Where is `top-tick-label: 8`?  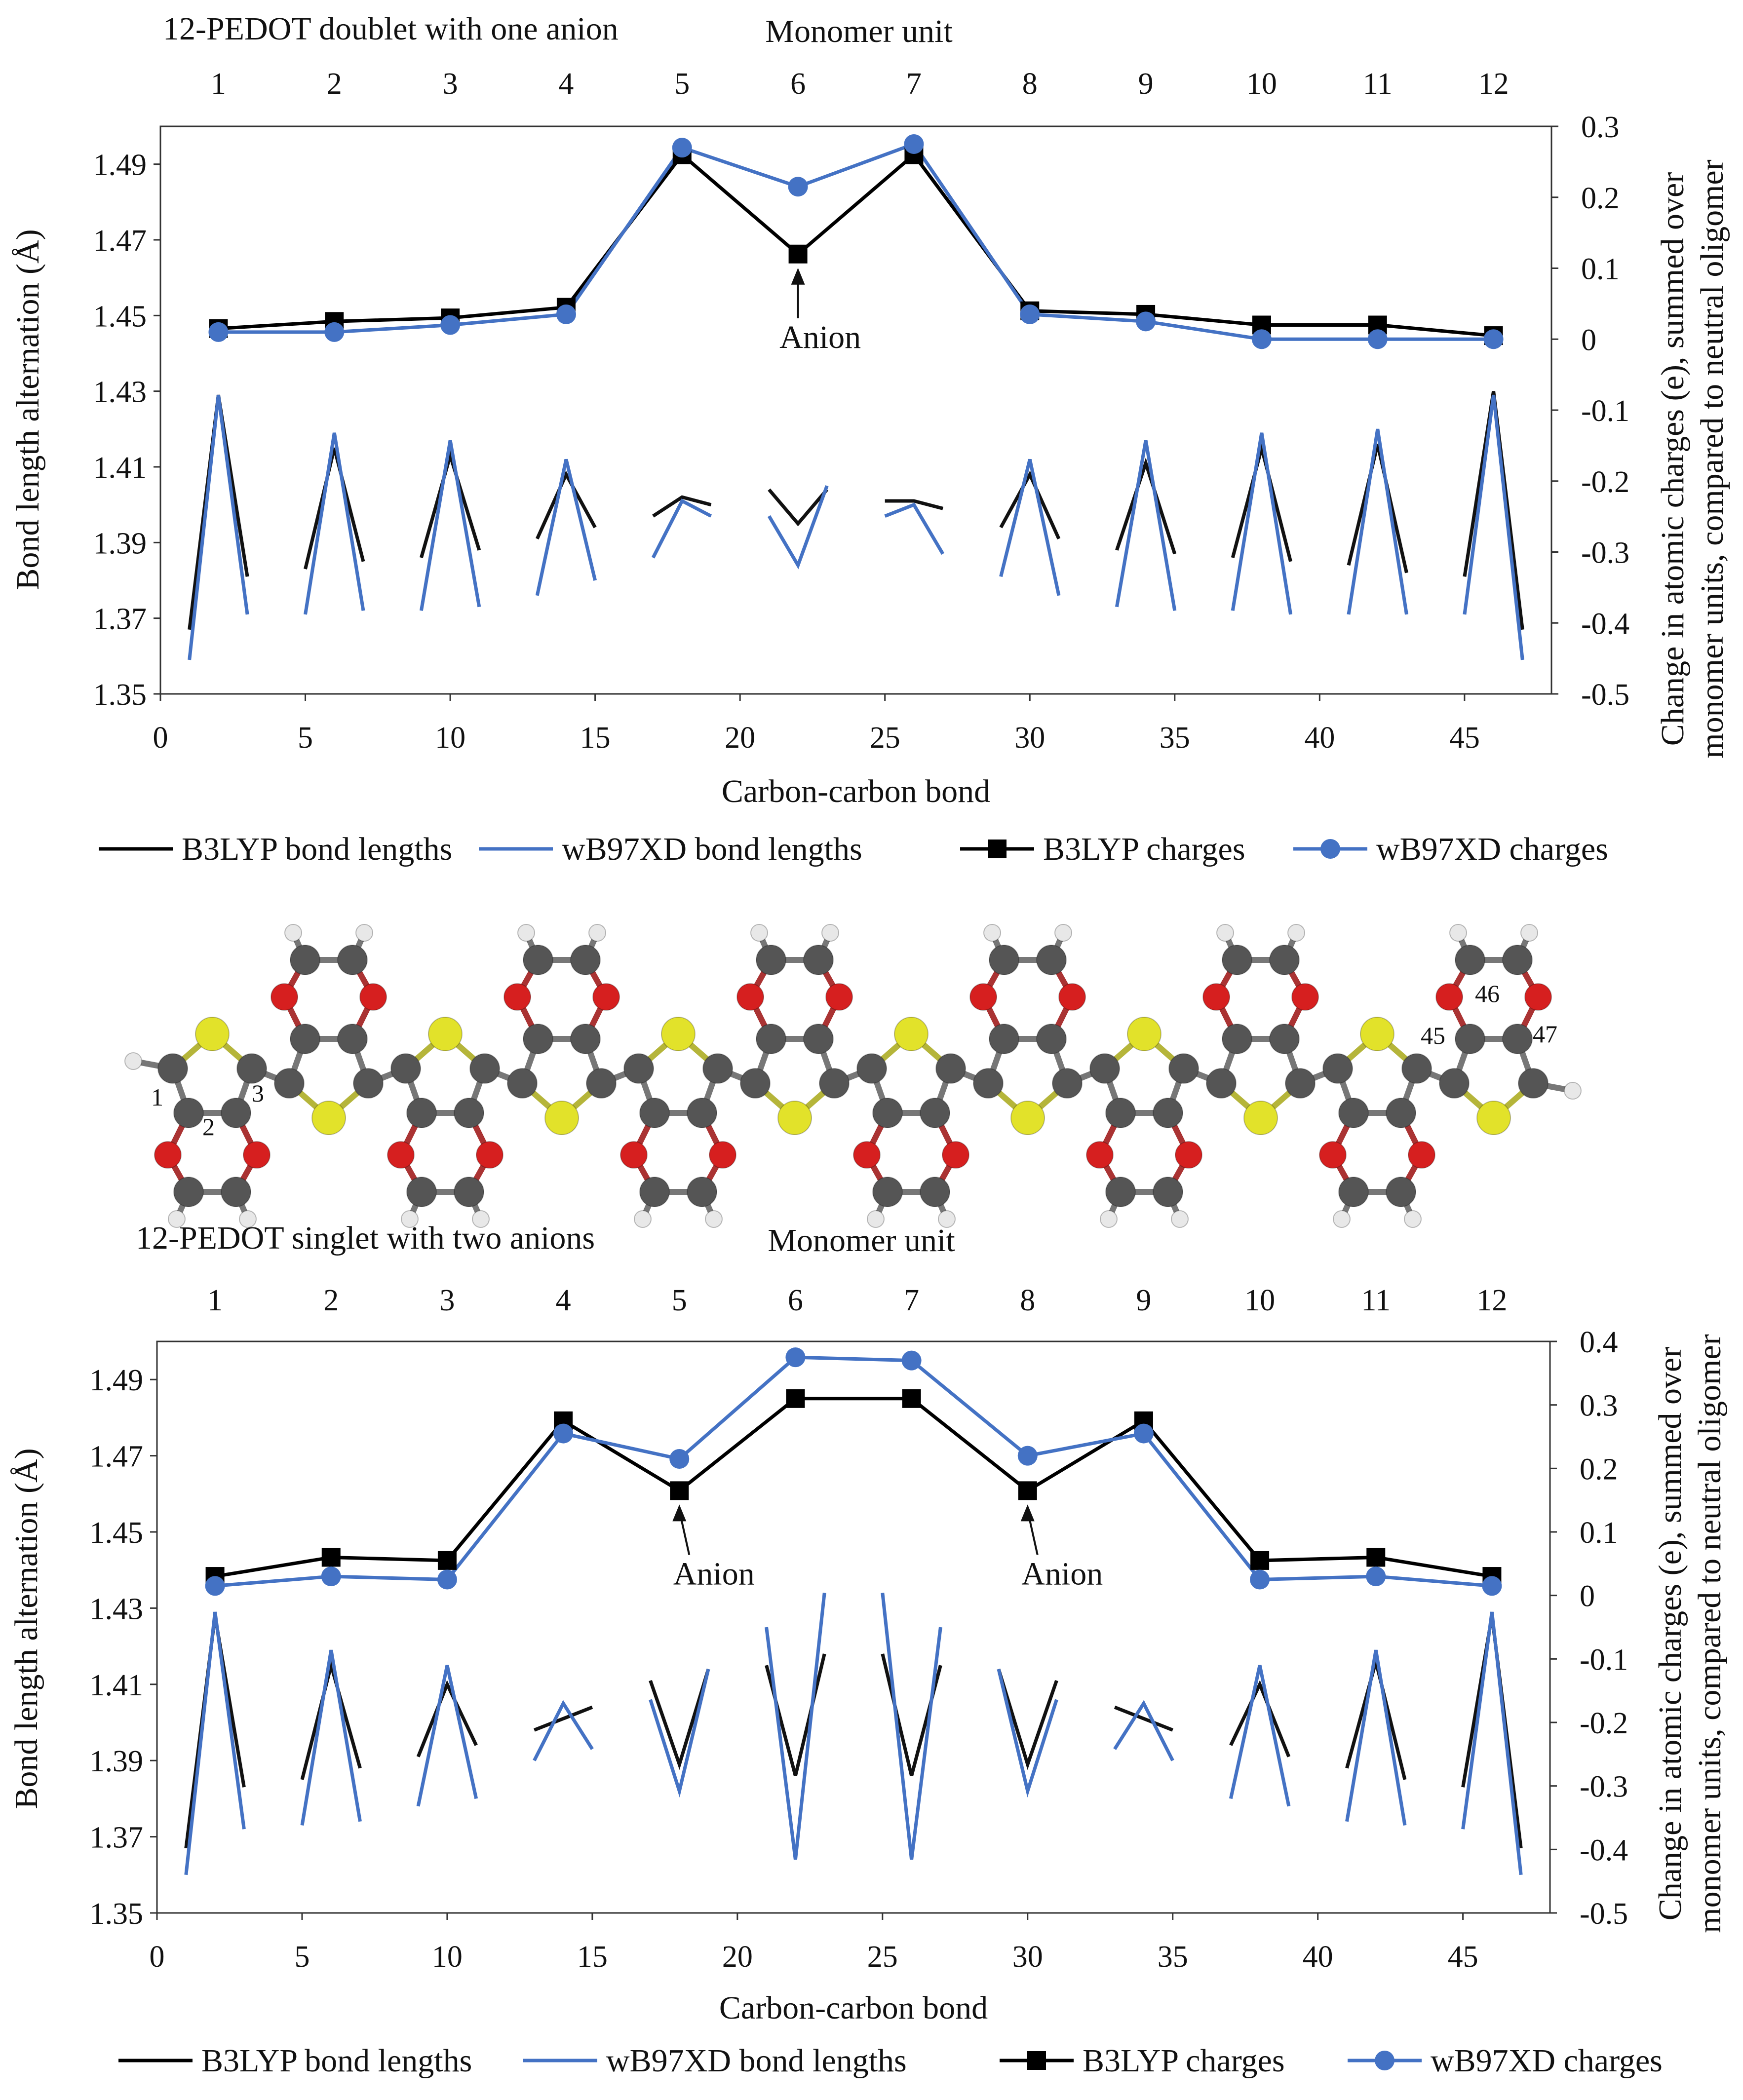 top-tick-label: 8 is located at coordinates (1027, 1300).